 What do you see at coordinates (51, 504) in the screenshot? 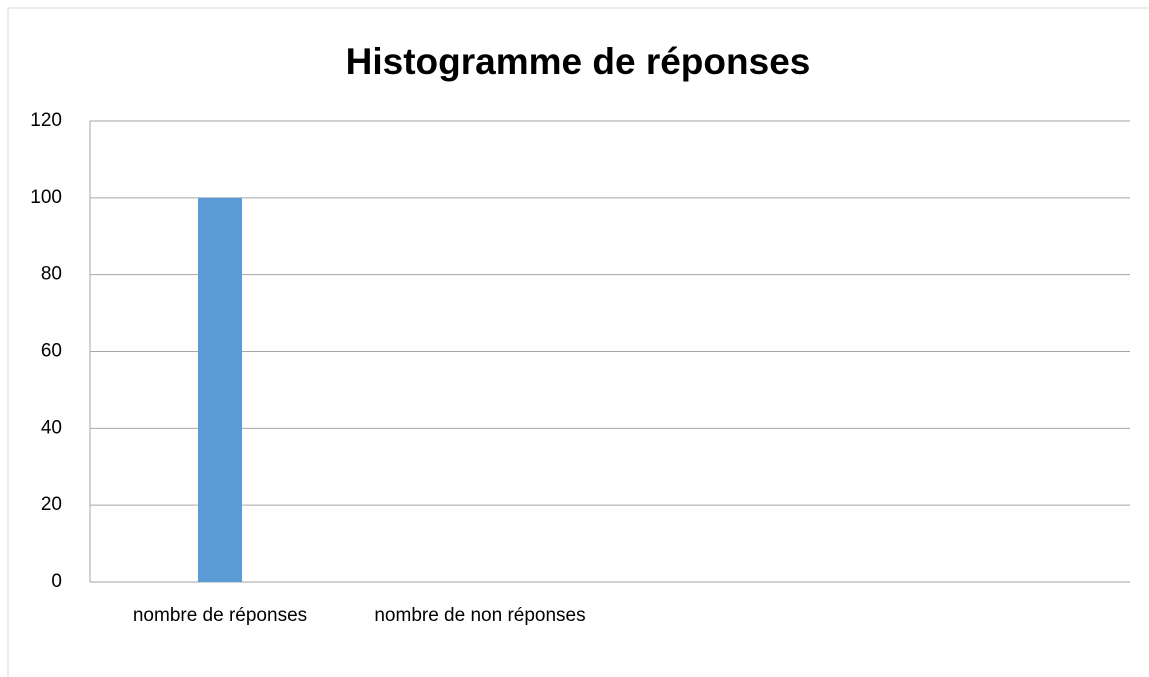
I see `y-tick-label: 20` at bounding box center [51, 504].